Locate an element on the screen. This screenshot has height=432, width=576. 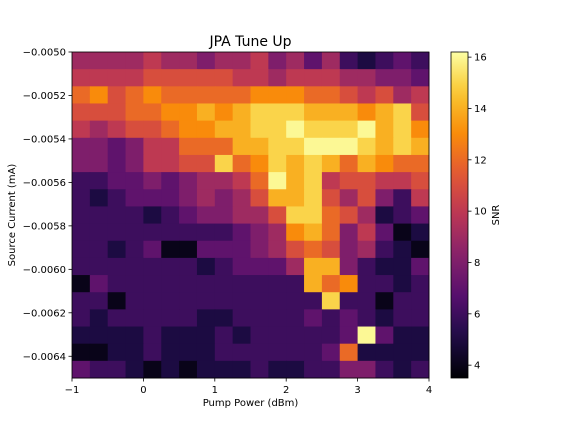
colorbar-tick-label: 14 is located at coordinates (480, 109).